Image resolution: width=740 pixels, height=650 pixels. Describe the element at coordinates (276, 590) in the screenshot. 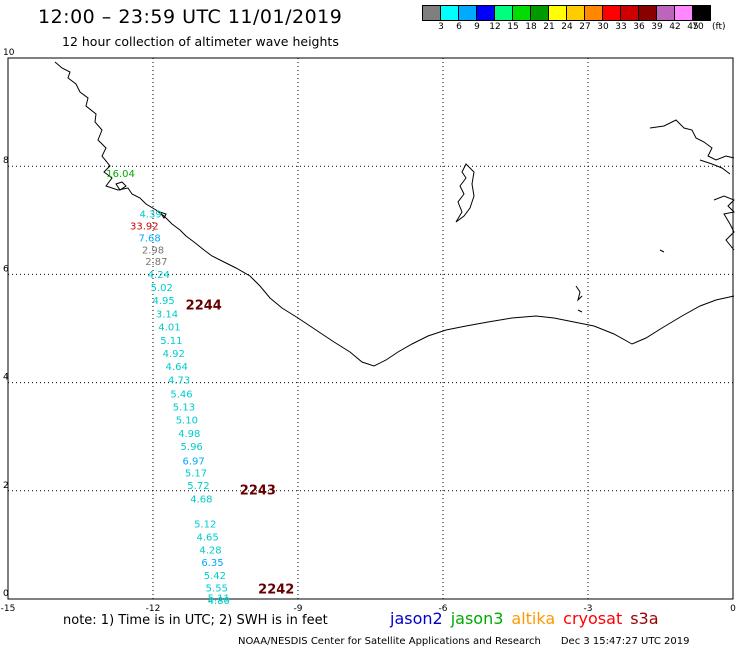

I see `pass-number-label: 2242` at that location.